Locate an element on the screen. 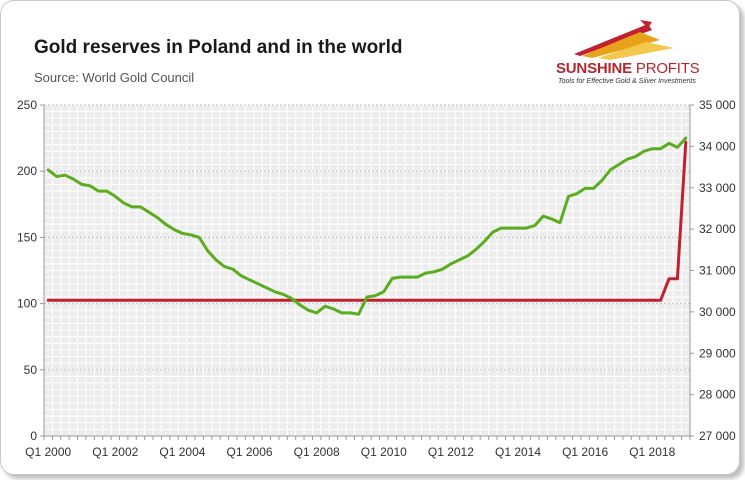  left-tick-label: 150 is located at coordinates (27, 237).